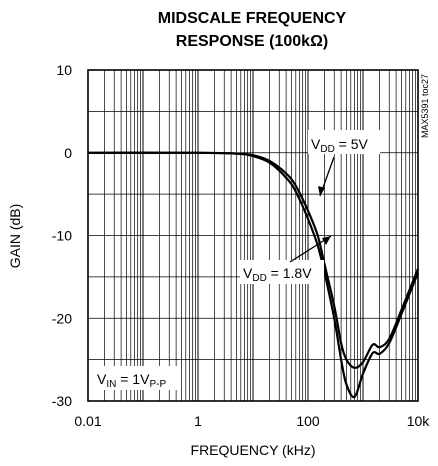 This screenshot has width=438, height=466. I want to click on annotation-vdd-5v-text: VDD = 5V, so click(340, 145).